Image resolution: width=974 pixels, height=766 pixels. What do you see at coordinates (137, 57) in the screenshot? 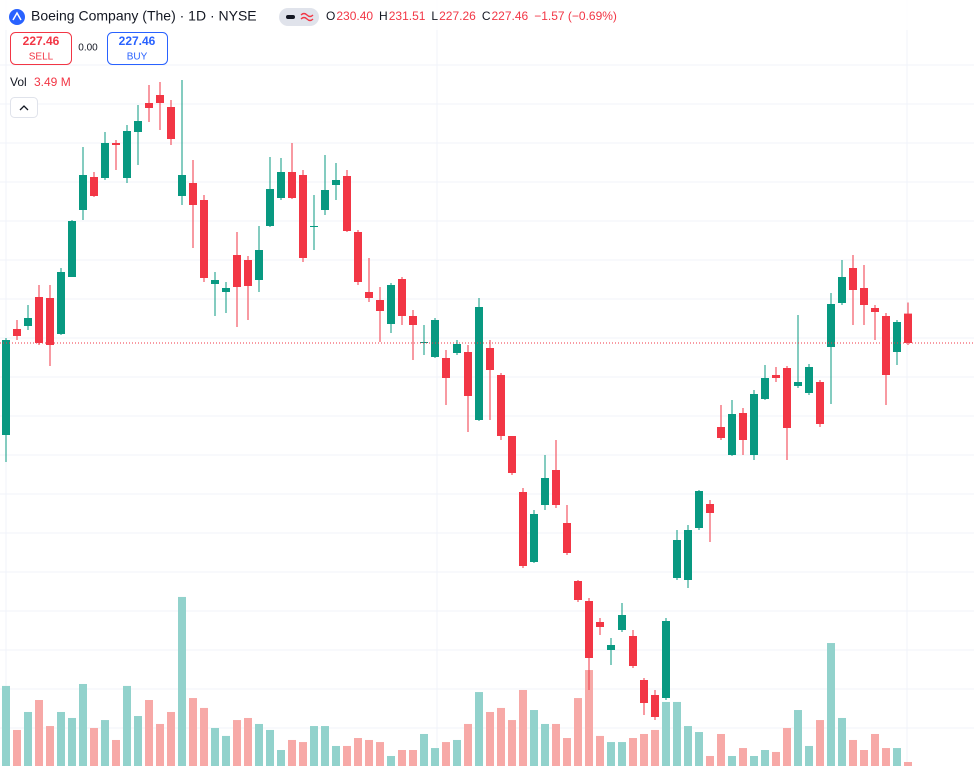
I see `buy-label: BUY` at bounding box center [137, 57].